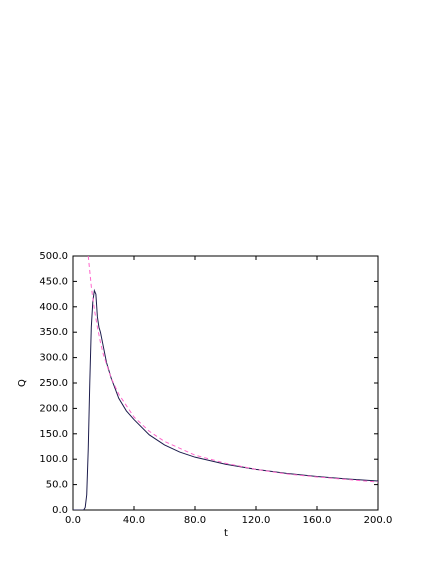  I want to click on x-tick-label: 200.0, so click(378, 520).